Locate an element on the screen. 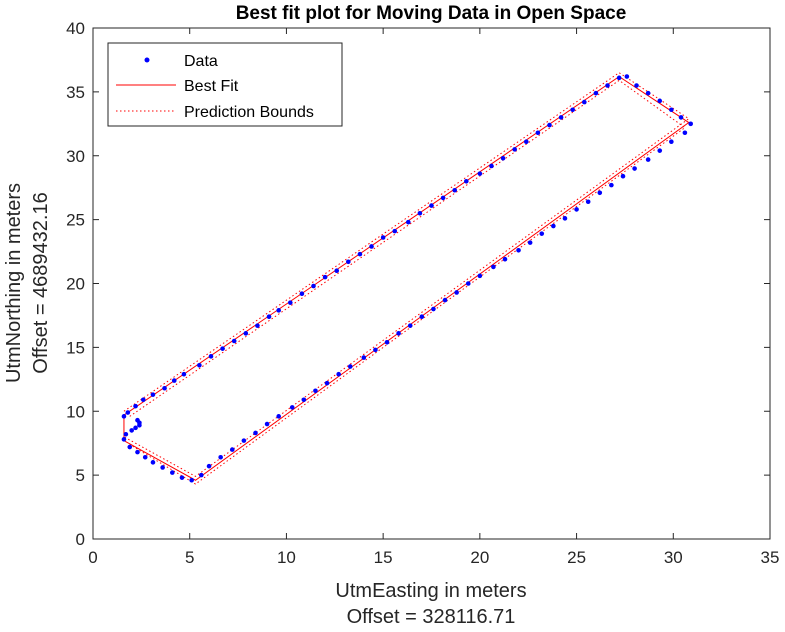 This screenshot has width=785, height=632. x-axis-label: UtmEasting in meters is located at coordinates (430, 591).